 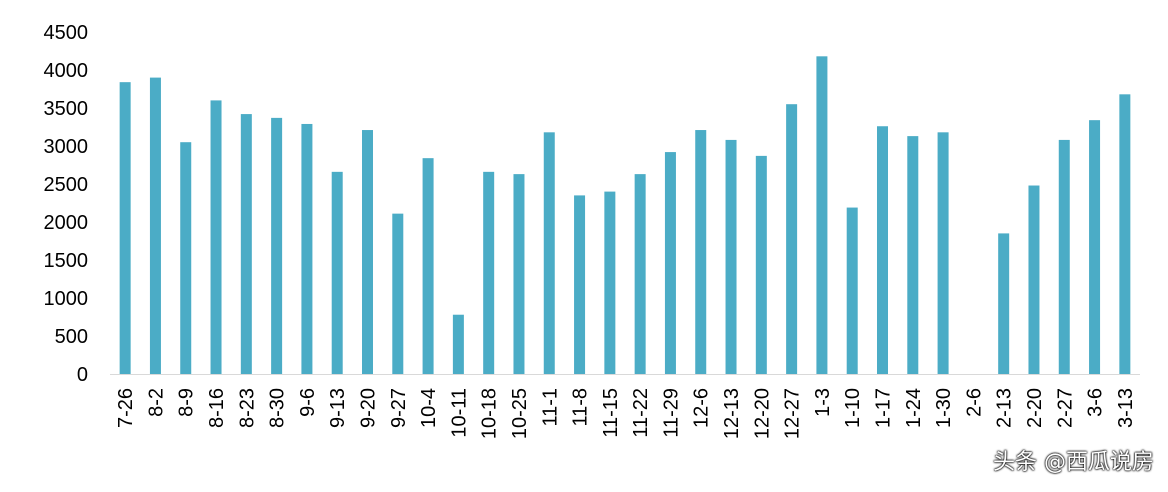 What do you see at coordinates (66, 147) in the screenshot?
I see `y-tick-label: 3000` at bounding box center [66, 147].